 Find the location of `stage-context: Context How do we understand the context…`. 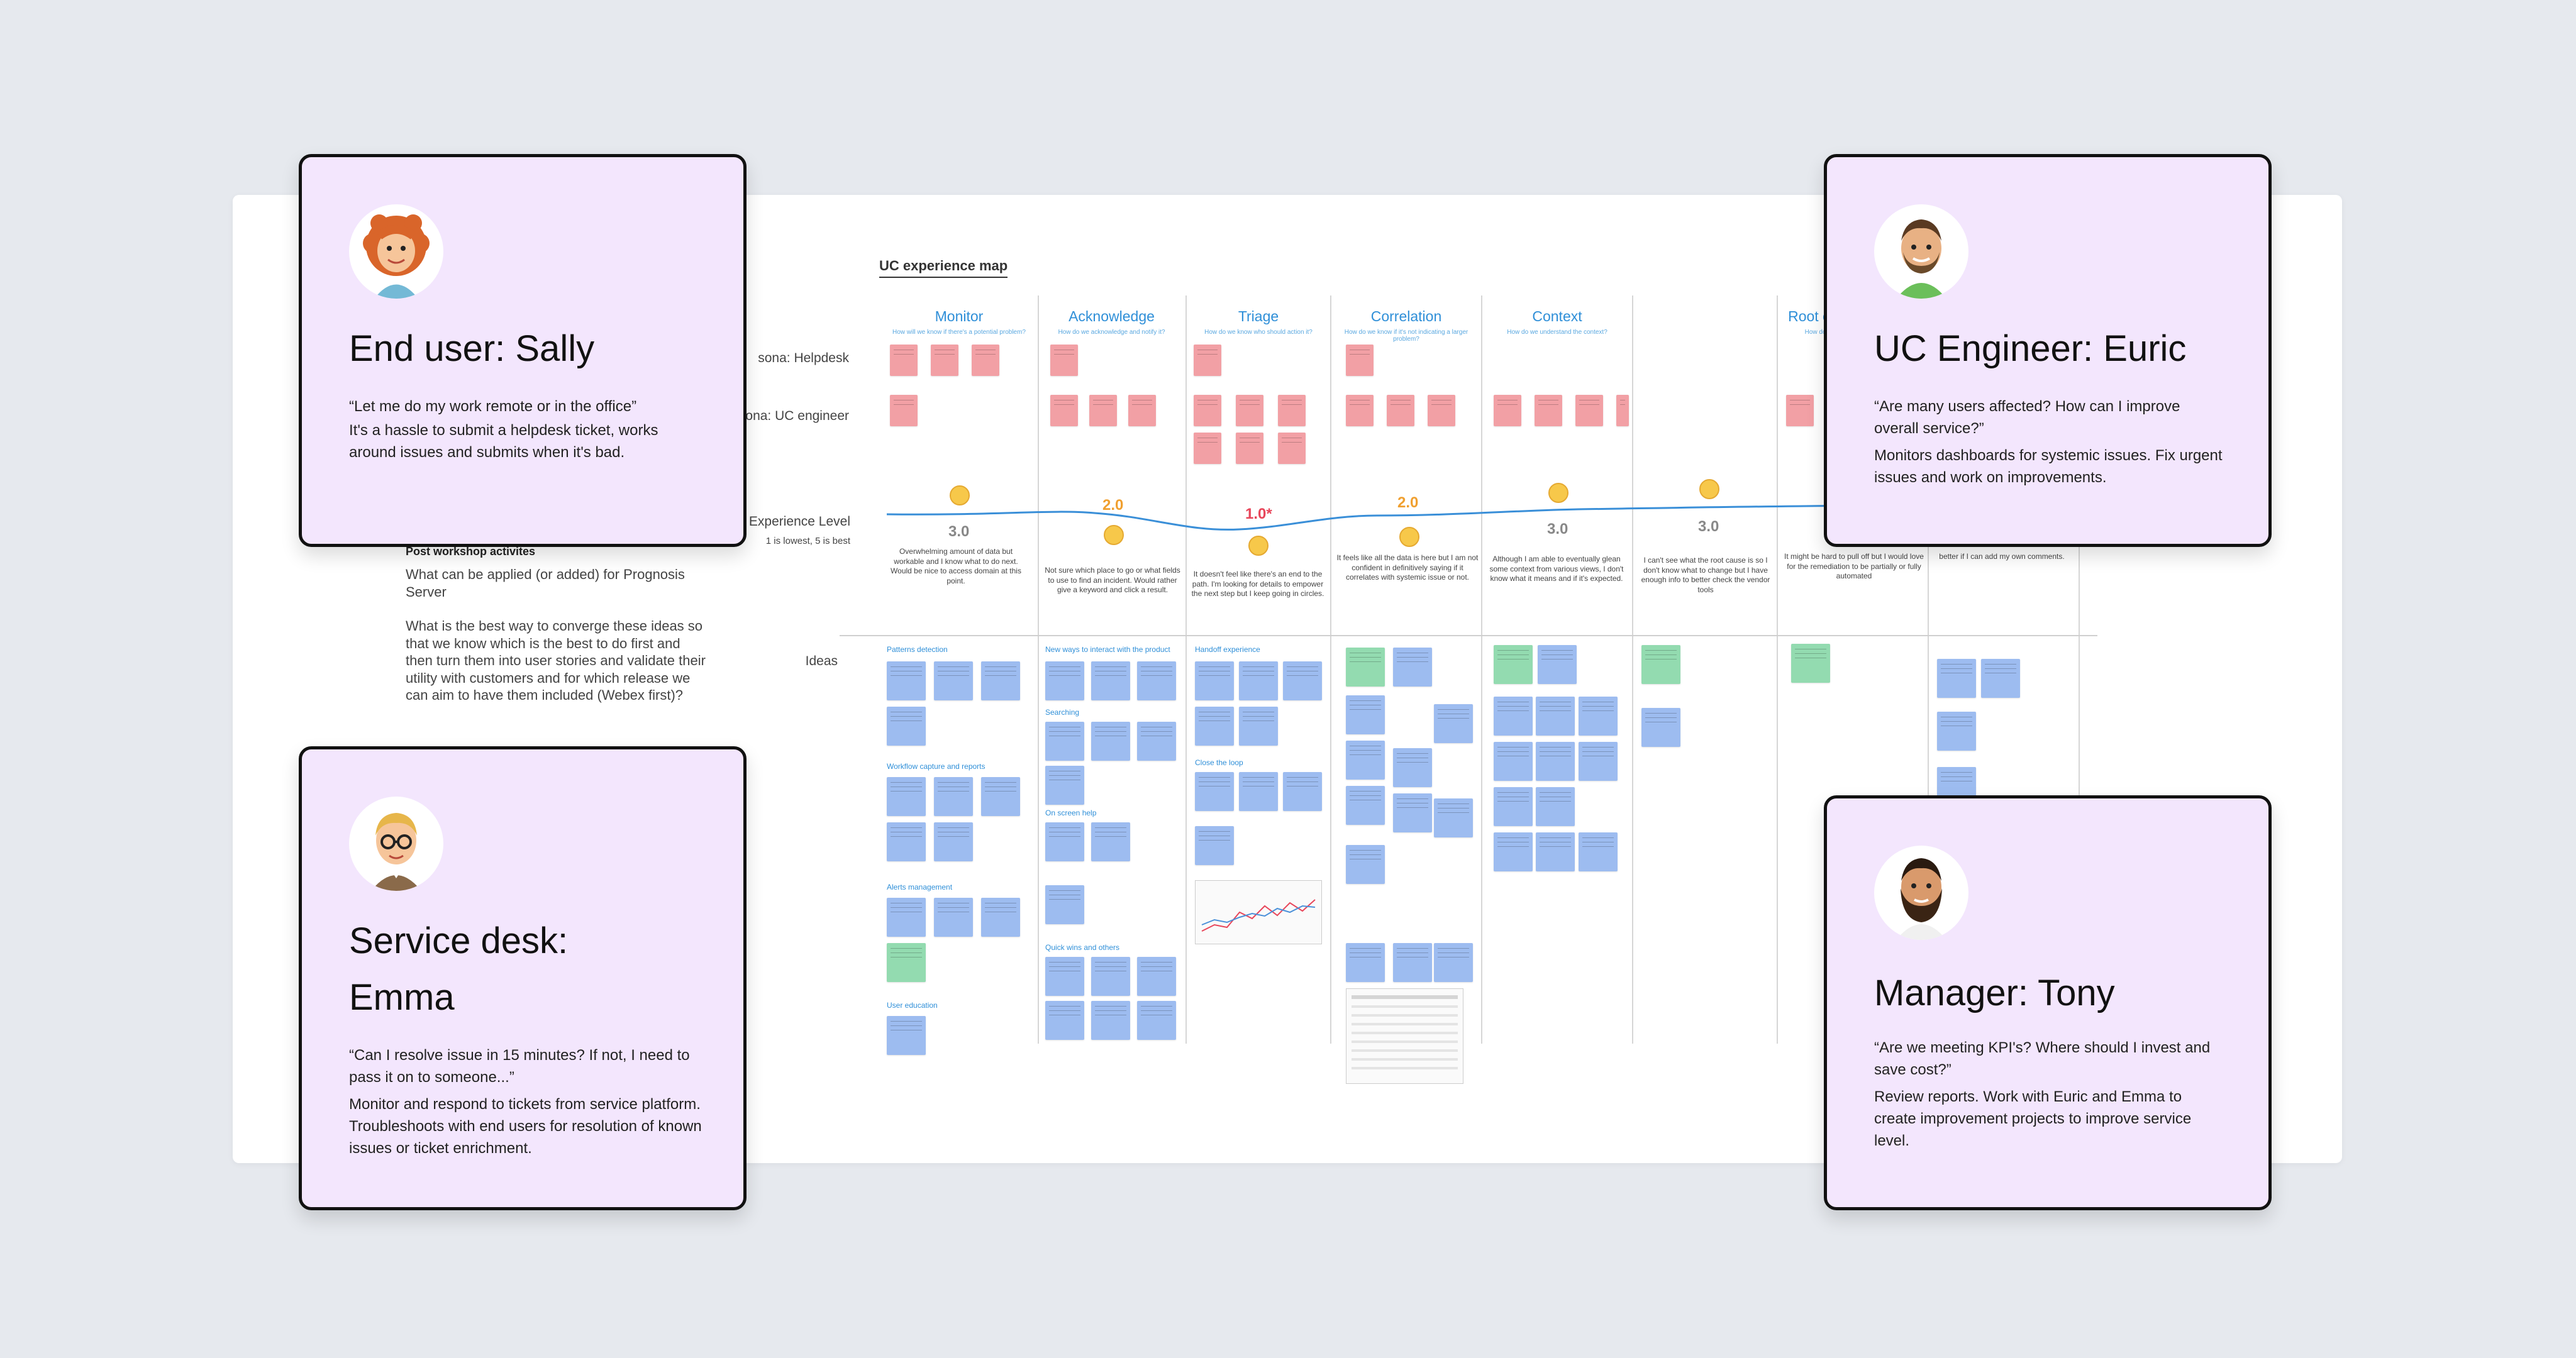

stage-context: Context How do we understand the context… is located at coordinates (1557, 322).